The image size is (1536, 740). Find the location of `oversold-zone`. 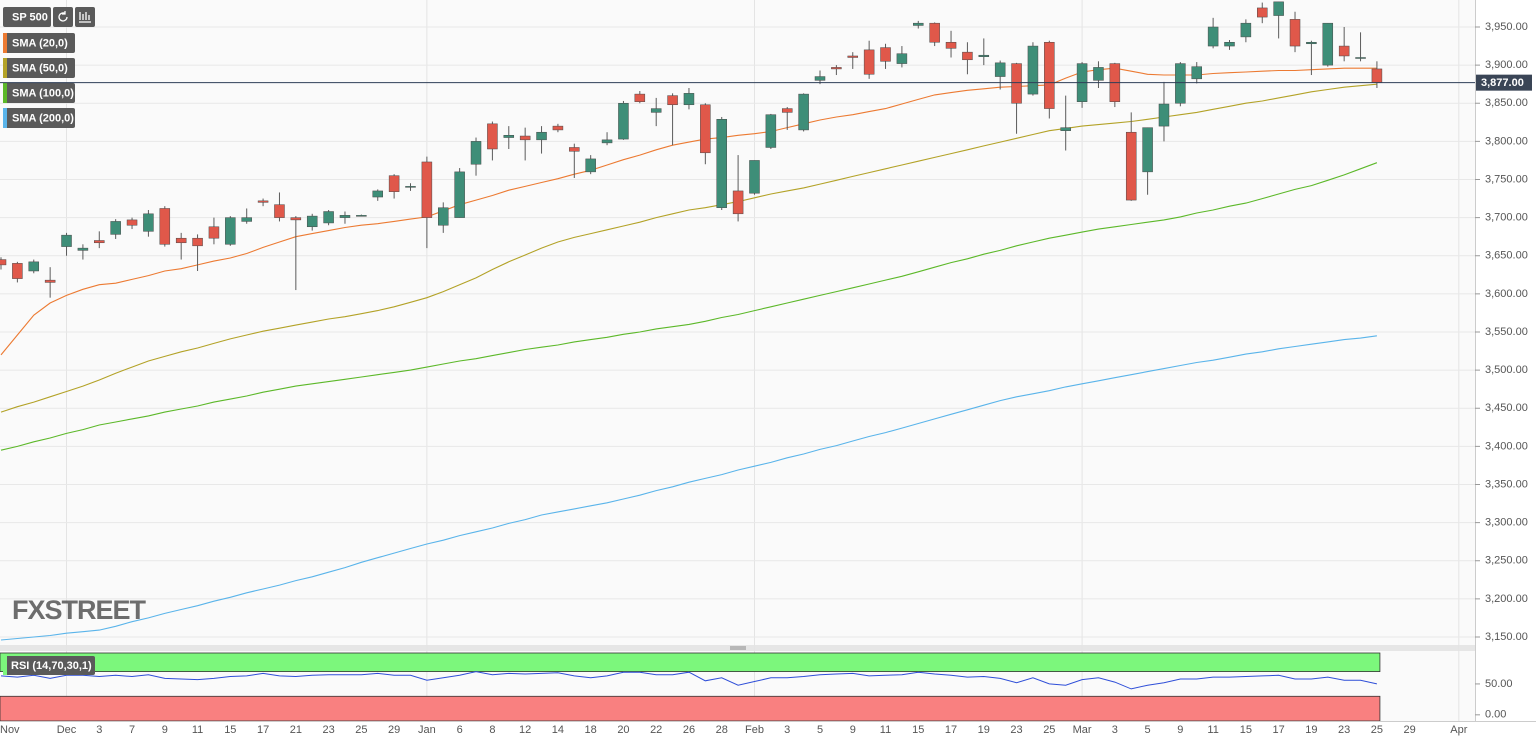

oversold-zone is located at coordinates (690, 708).